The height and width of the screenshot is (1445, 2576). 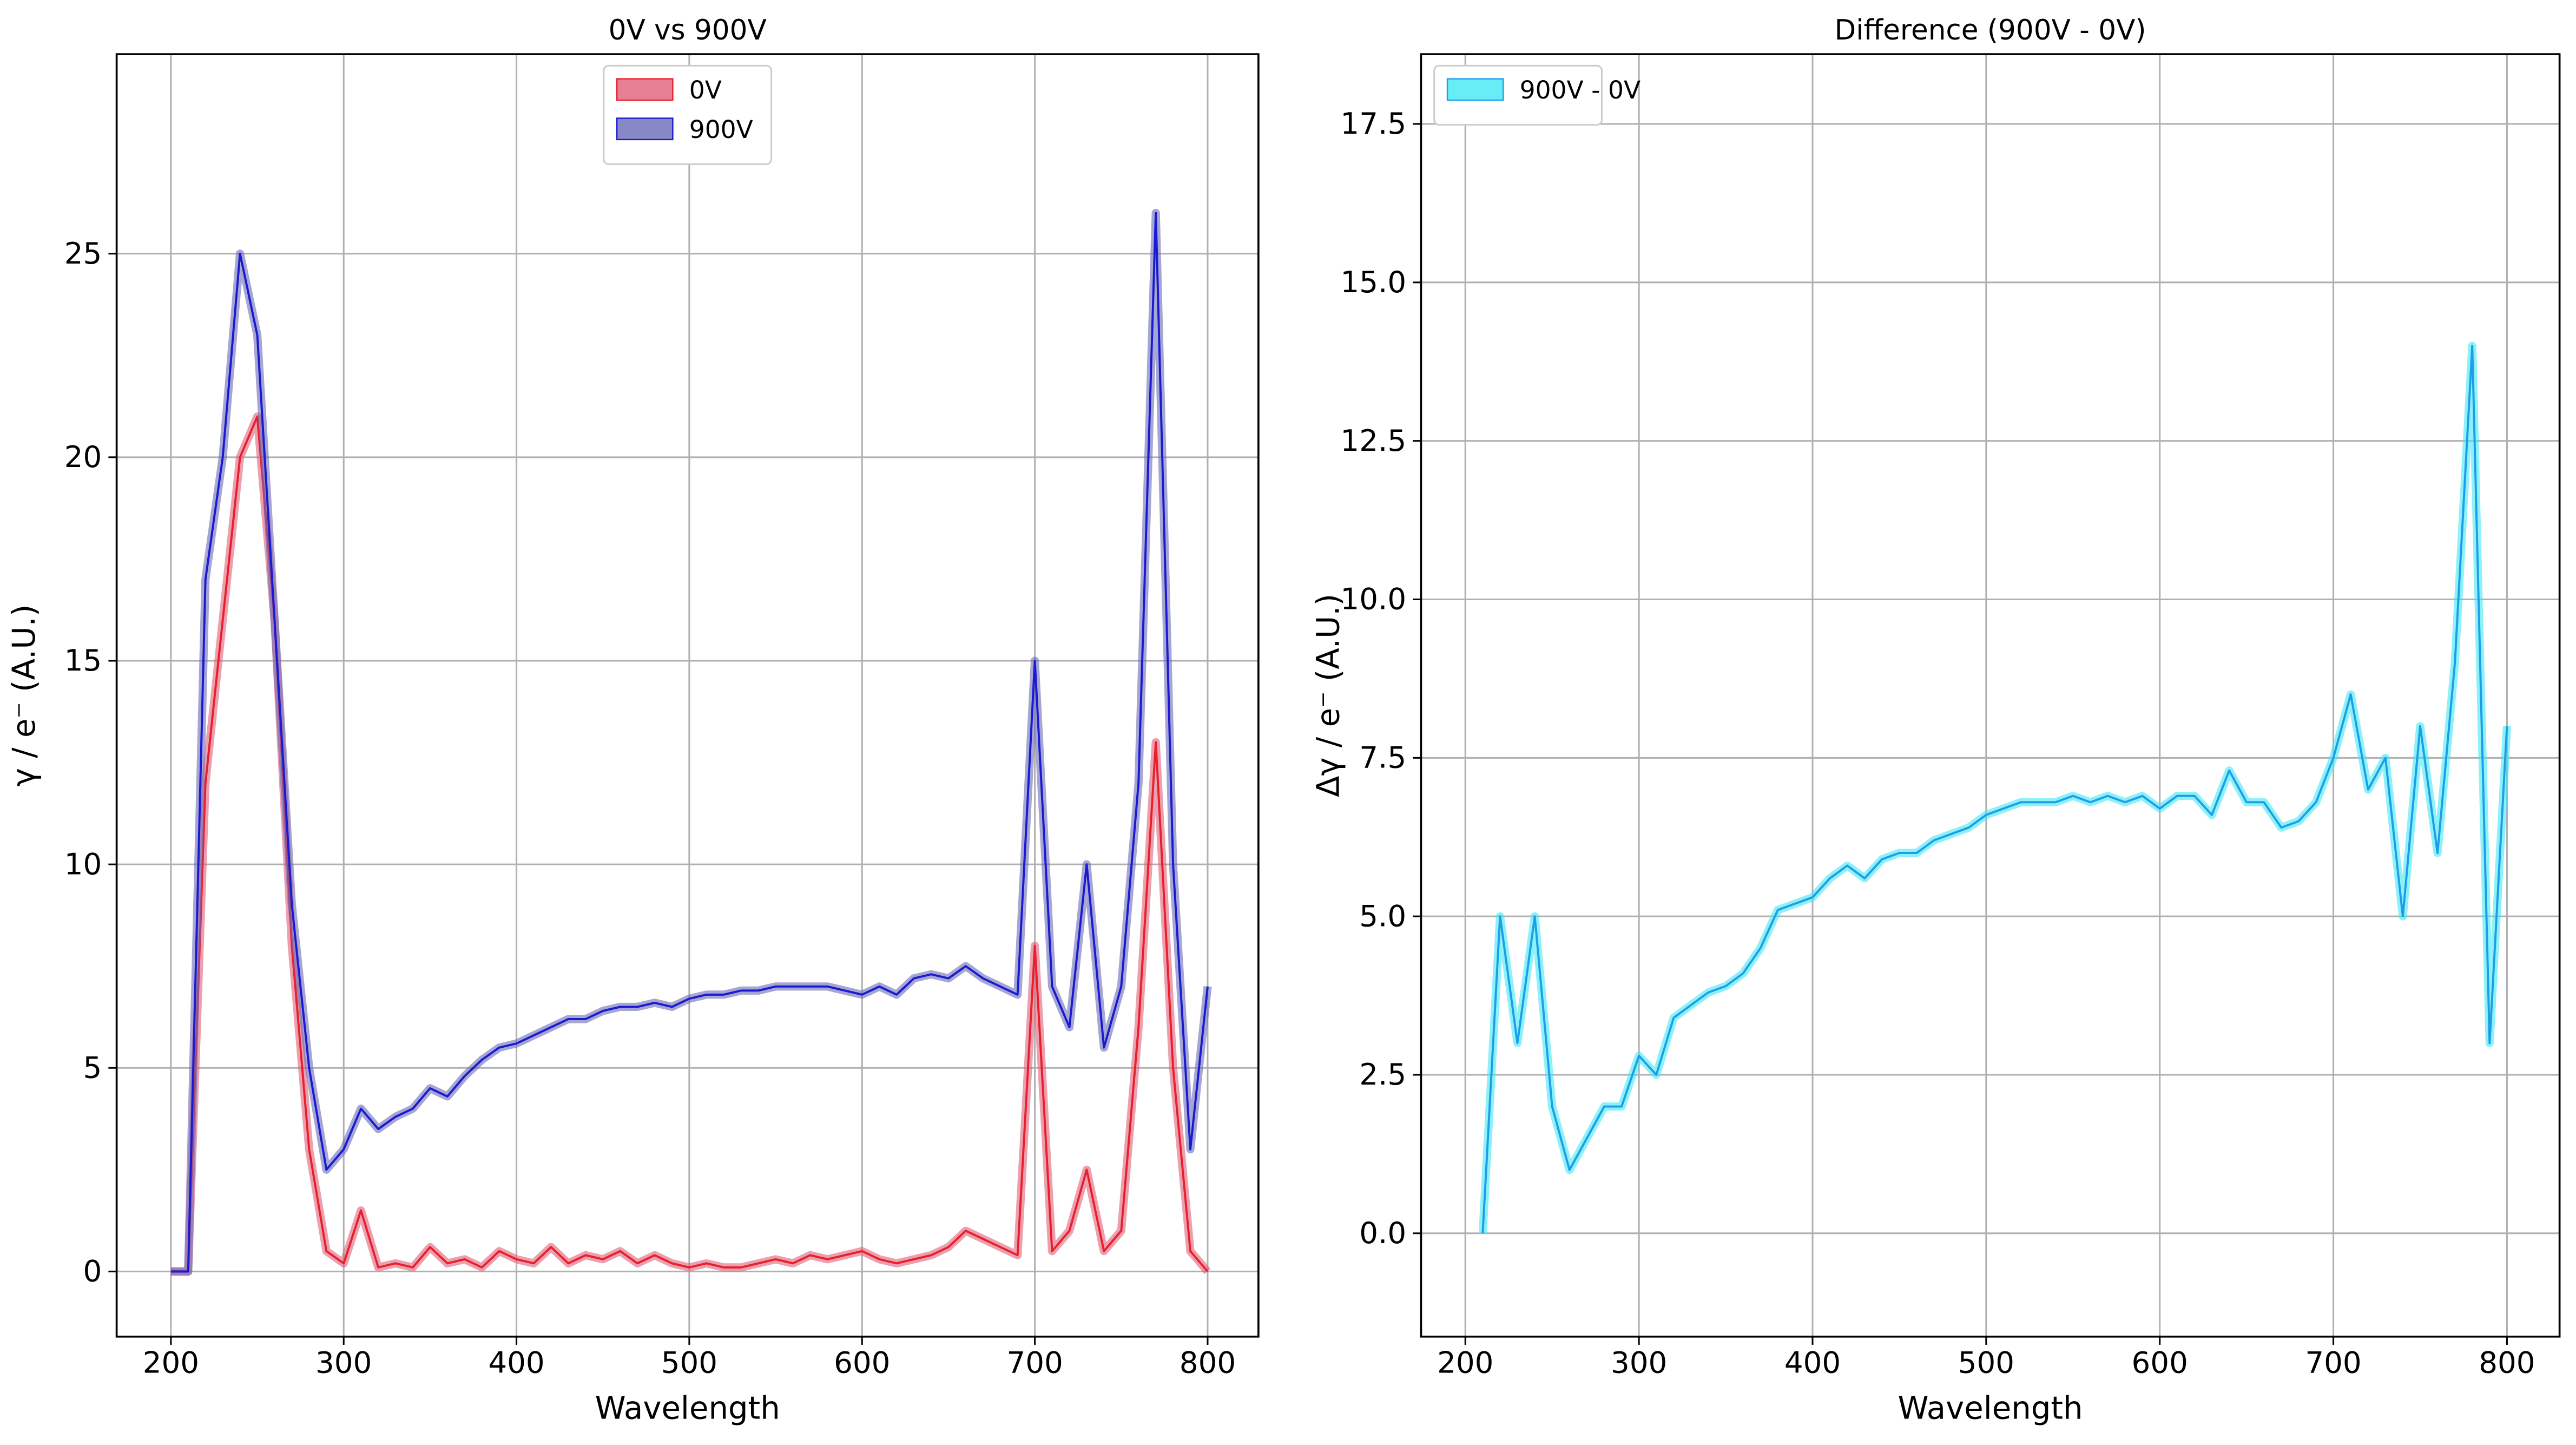 What do you see at coordinates (1382, 758) in the screenshot?
I see `y-tick-label: 7.5` at bounding box center [1382, 758].